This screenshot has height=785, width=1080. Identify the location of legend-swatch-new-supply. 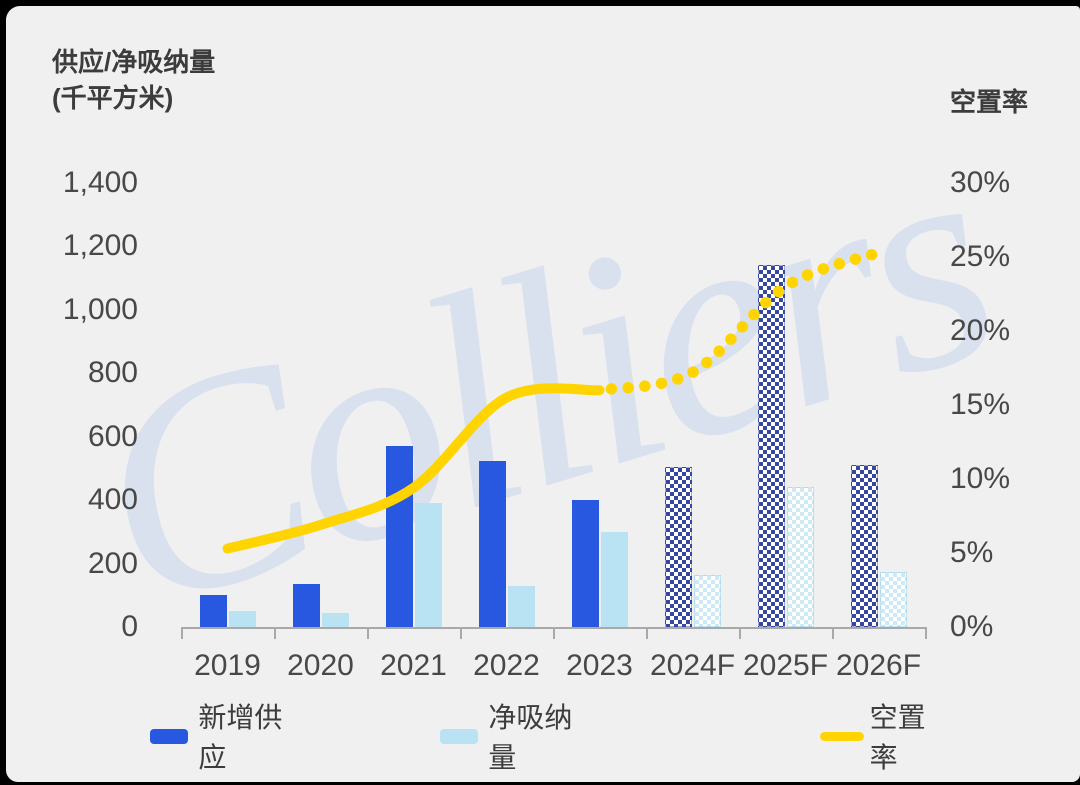
(169, 736).